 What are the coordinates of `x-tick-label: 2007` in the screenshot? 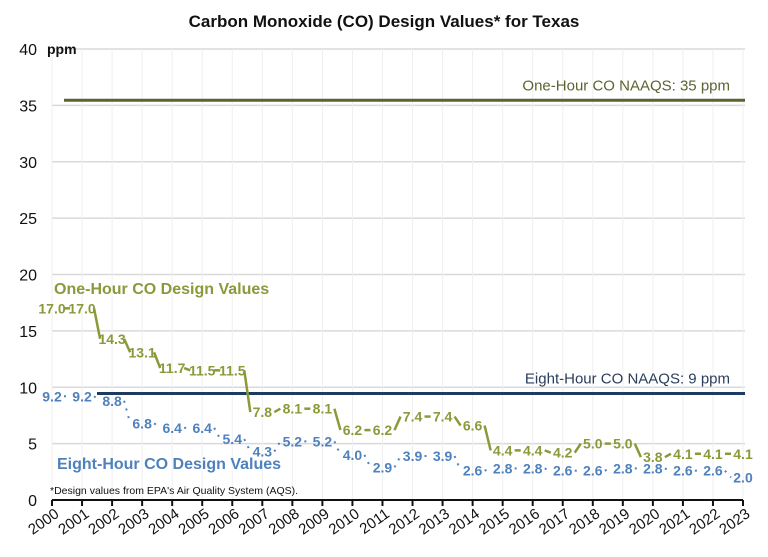 It's located at (254, 521).